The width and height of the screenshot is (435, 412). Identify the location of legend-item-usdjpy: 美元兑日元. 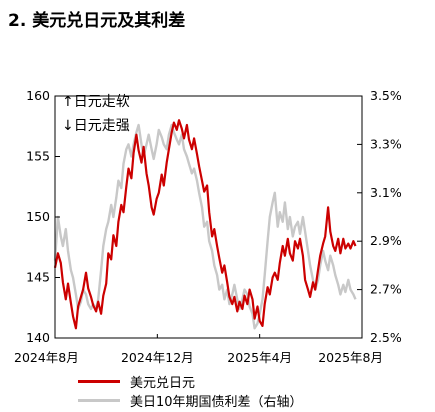
(190, 381).